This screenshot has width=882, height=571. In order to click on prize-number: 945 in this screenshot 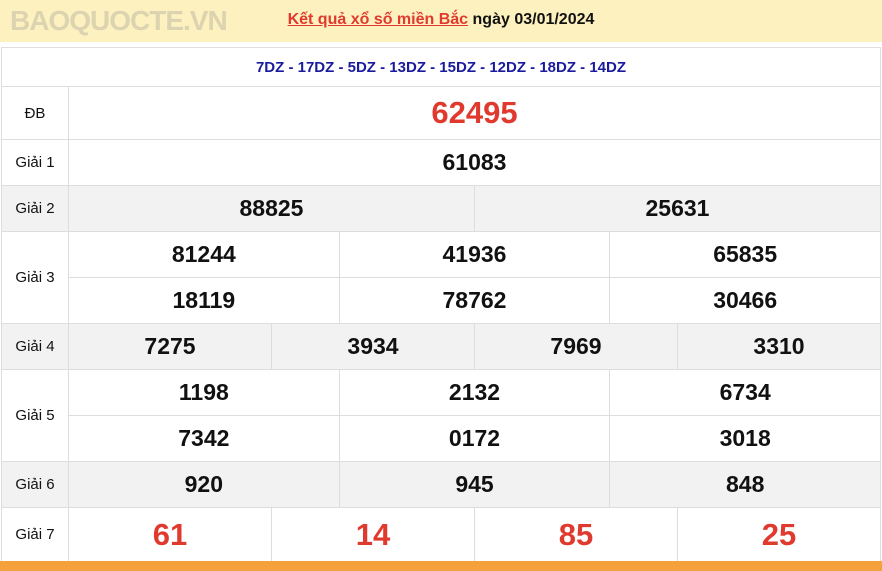, I will do `click(474, 484)`.